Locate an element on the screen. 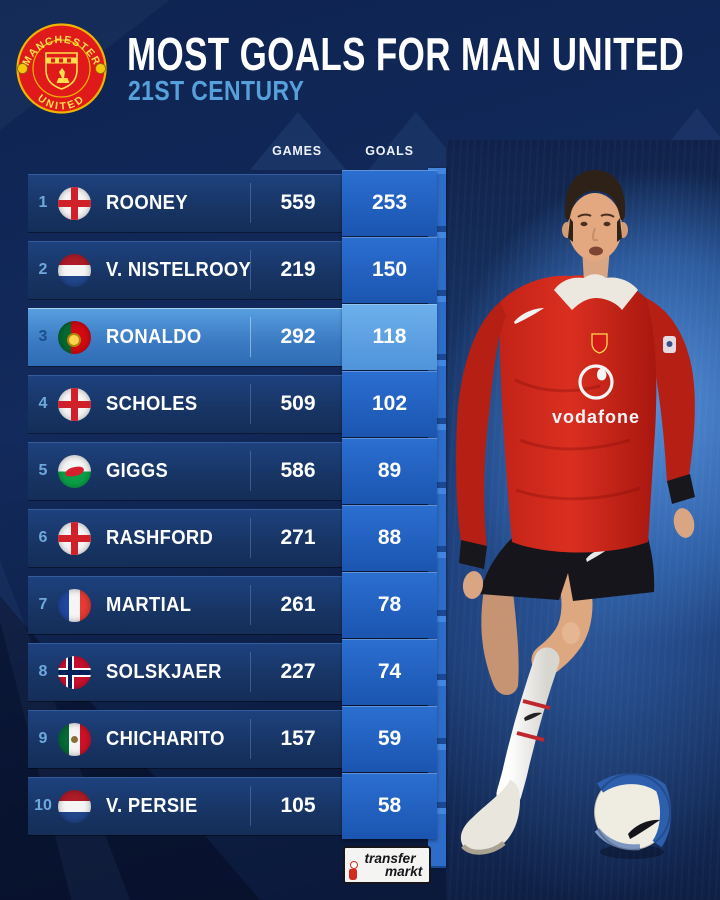 The width and height of the screenshot is (720, 900). jersey-sponsor-text: vodafone is located at coordinates (596, 417).